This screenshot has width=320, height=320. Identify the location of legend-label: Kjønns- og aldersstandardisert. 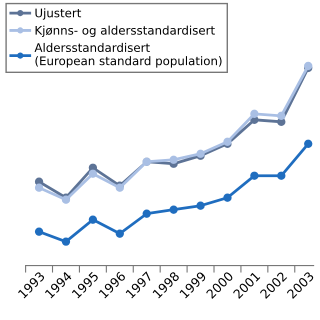
(125, 32).